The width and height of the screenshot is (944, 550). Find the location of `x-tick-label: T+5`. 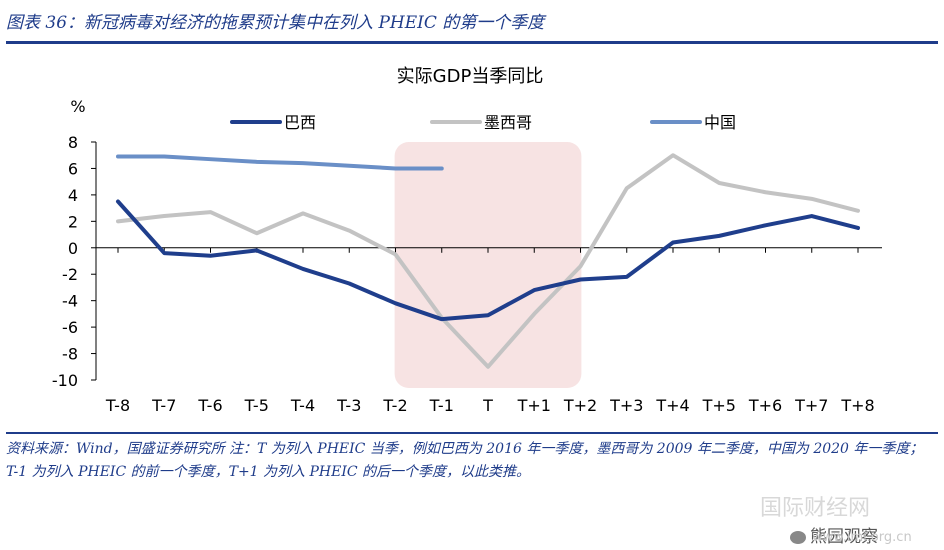

x-tick-label: T+5 is located at coordinates (719, 405).